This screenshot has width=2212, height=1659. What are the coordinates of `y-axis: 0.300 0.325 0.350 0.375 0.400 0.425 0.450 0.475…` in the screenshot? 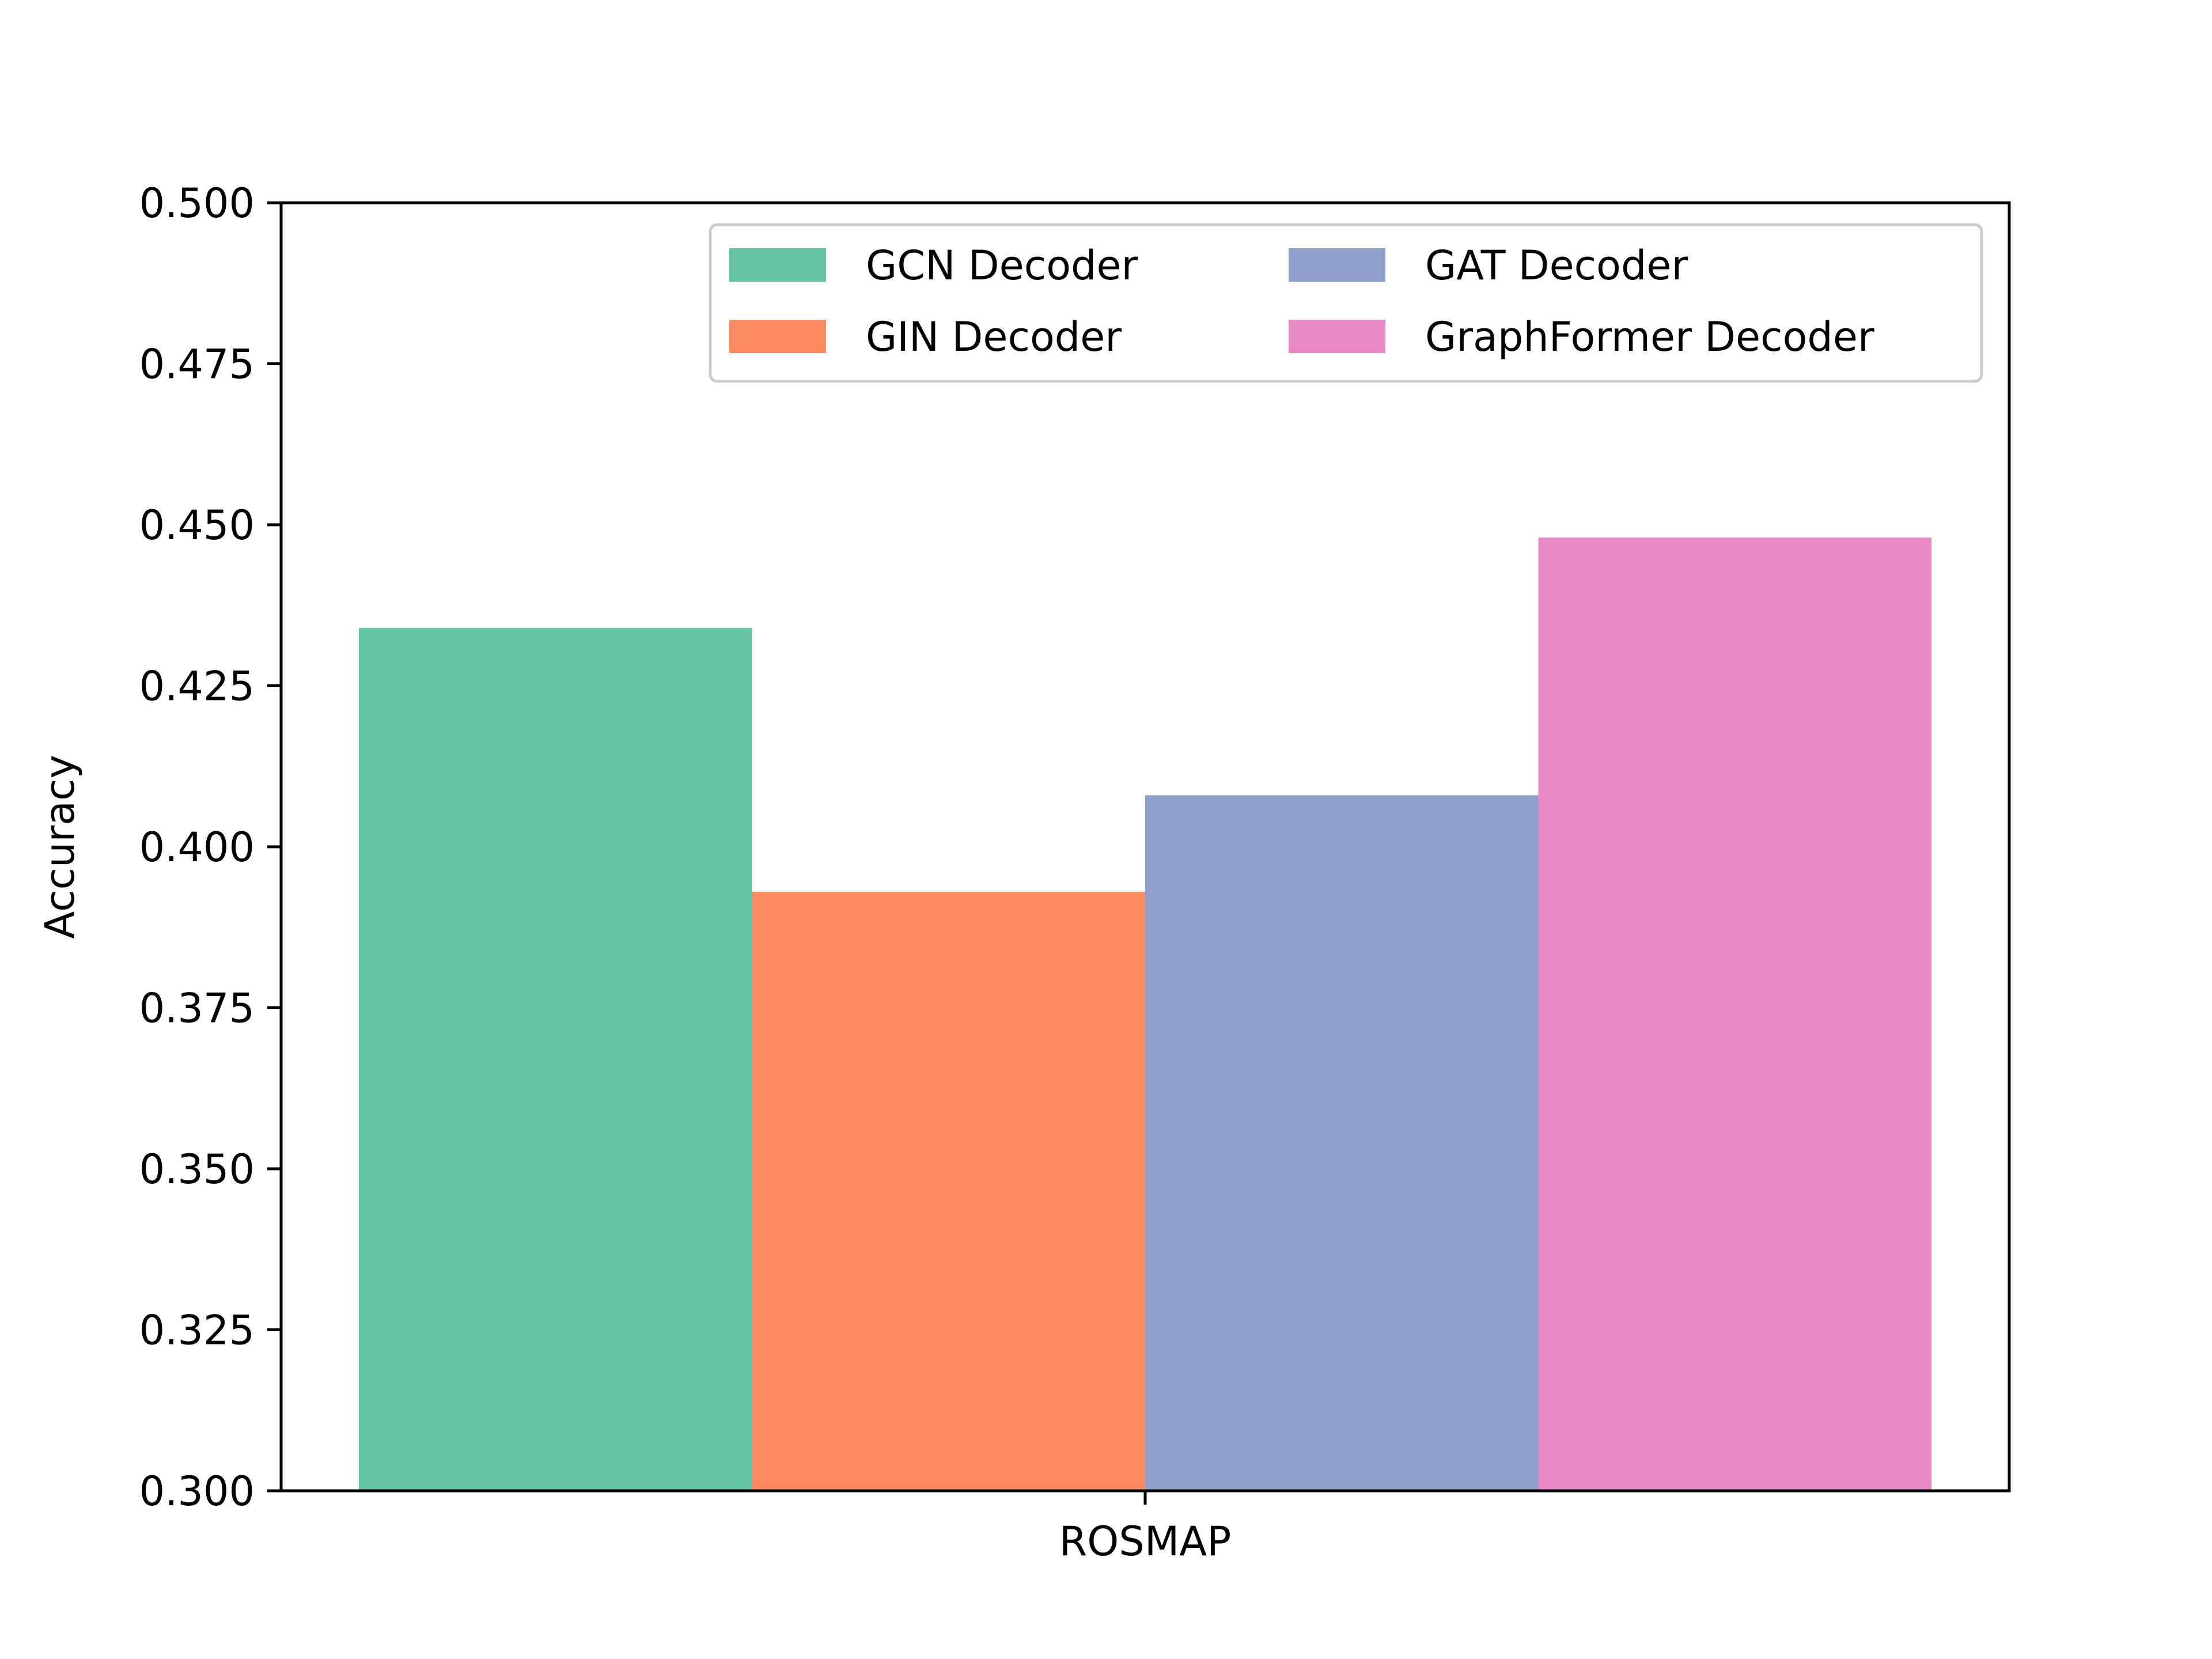 It's located at (210, 847).